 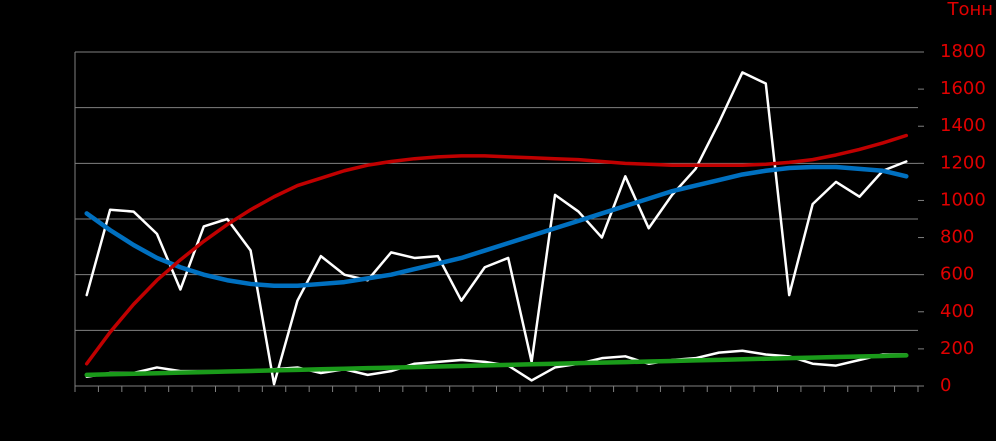 I want to click on y-tick-label: 1600, so click(x=963, y=88).